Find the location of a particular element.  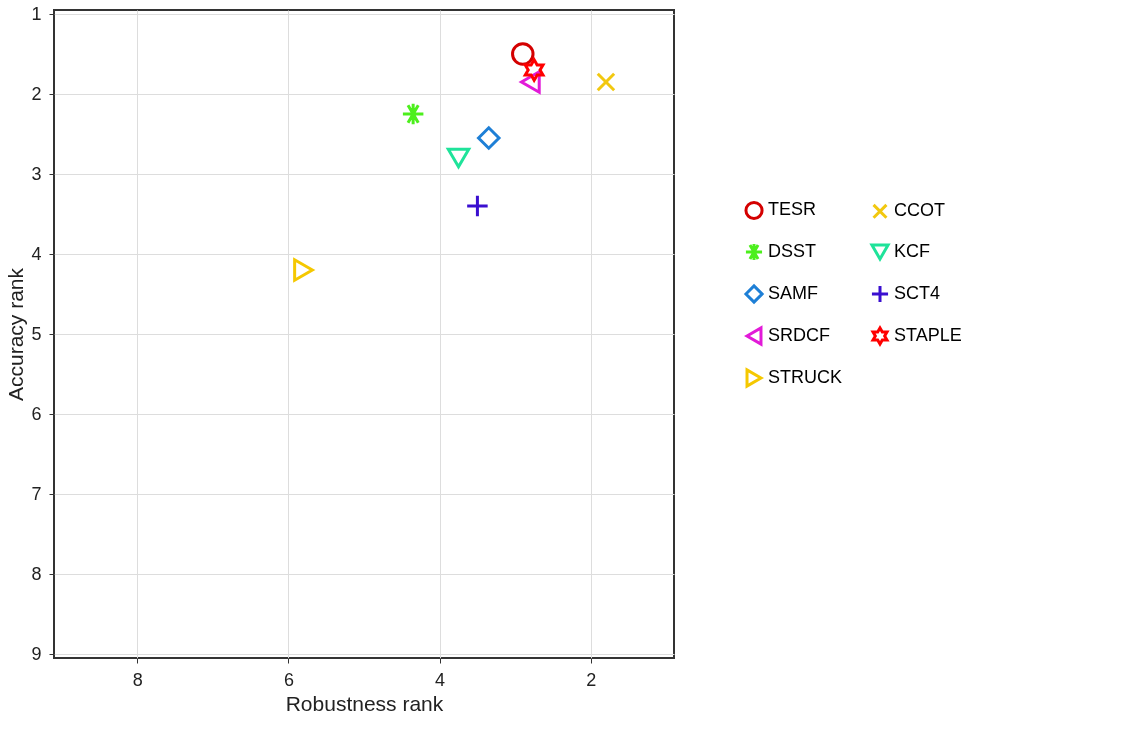

x-axis-title: Robustness rank is located at coordinates (364, 703).